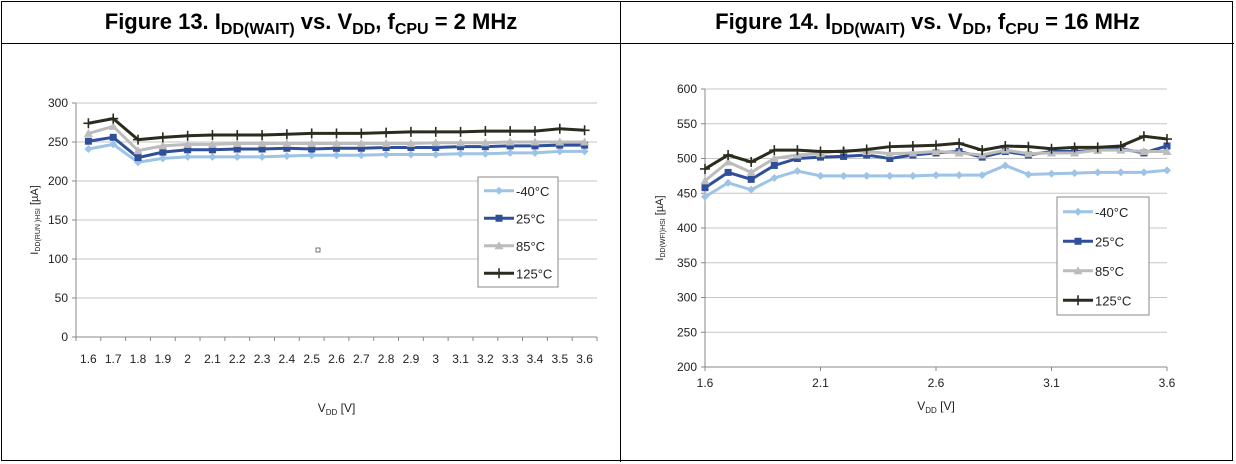 The height and width of the screenshot is (464, 1236). I want to click on x-tick-label: 2.1, so click(820, 383).